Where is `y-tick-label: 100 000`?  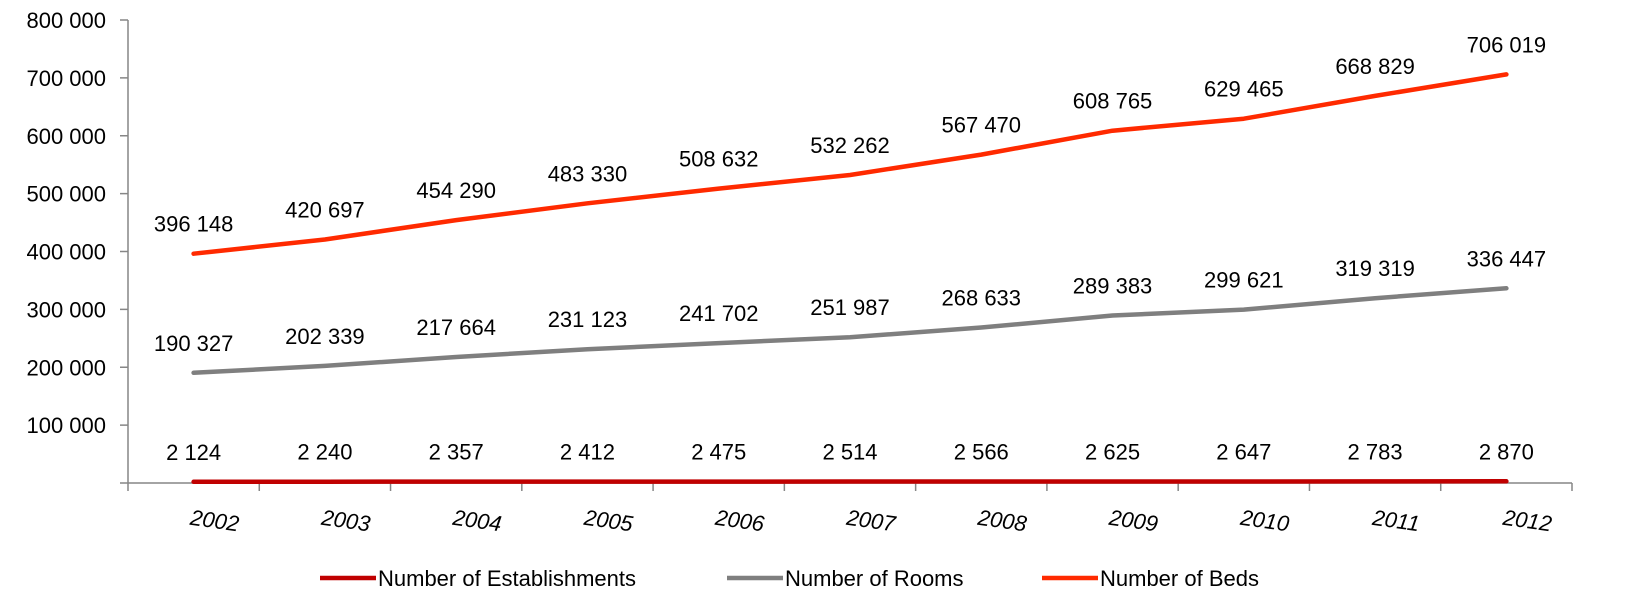 y-tick-label: 100 000 is located at coordinates (66, 425).